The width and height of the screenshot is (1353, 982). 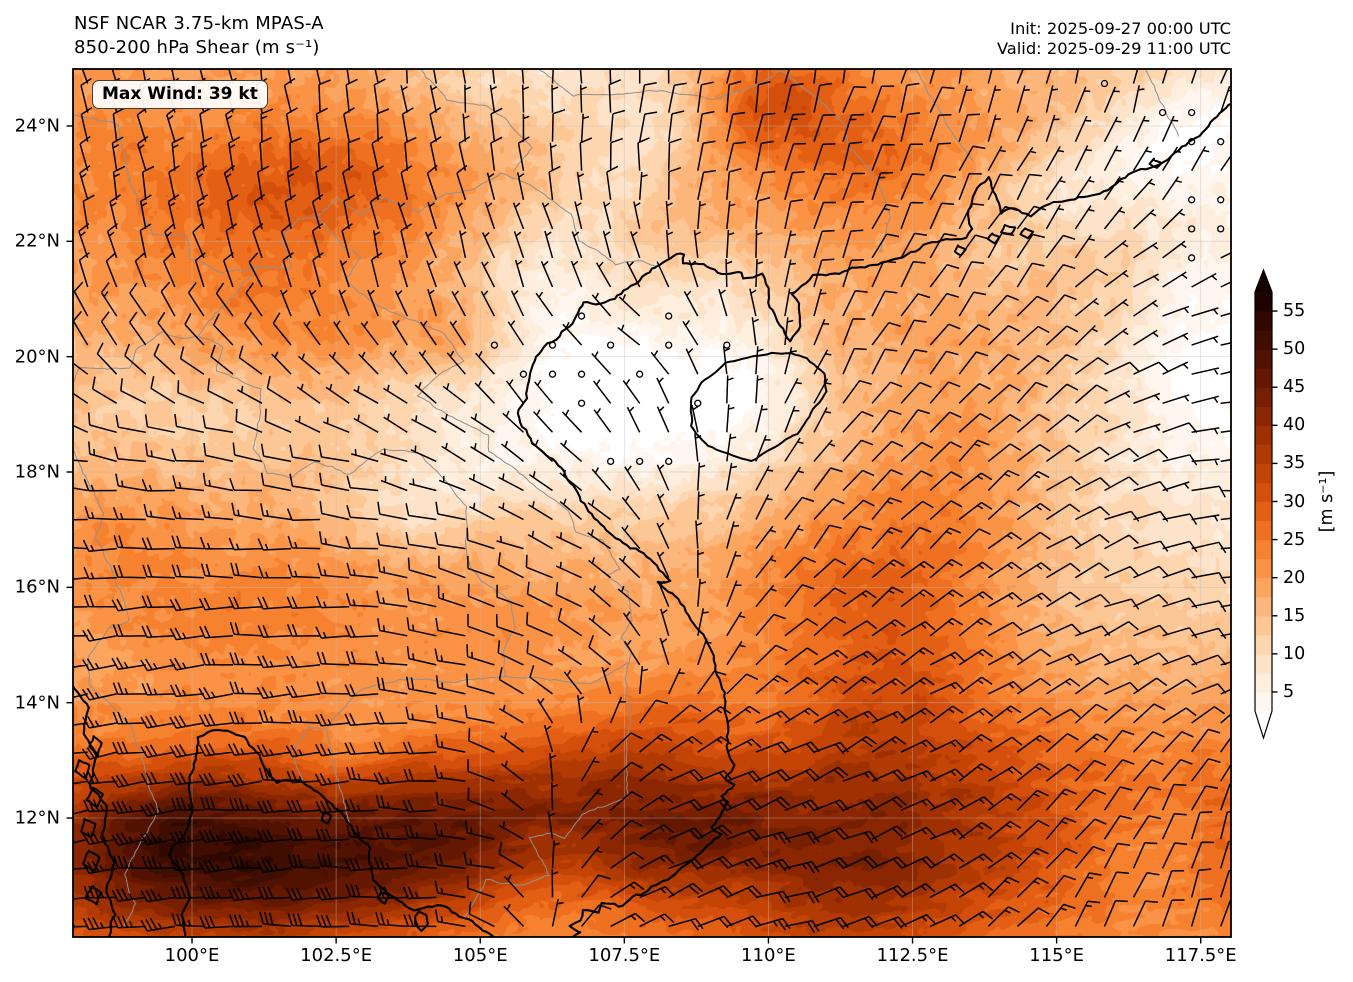 What do you see at coordinates (1027, 233) in the screenshot?
I see `island-island_hk3` at bounding box center [1027, 233].